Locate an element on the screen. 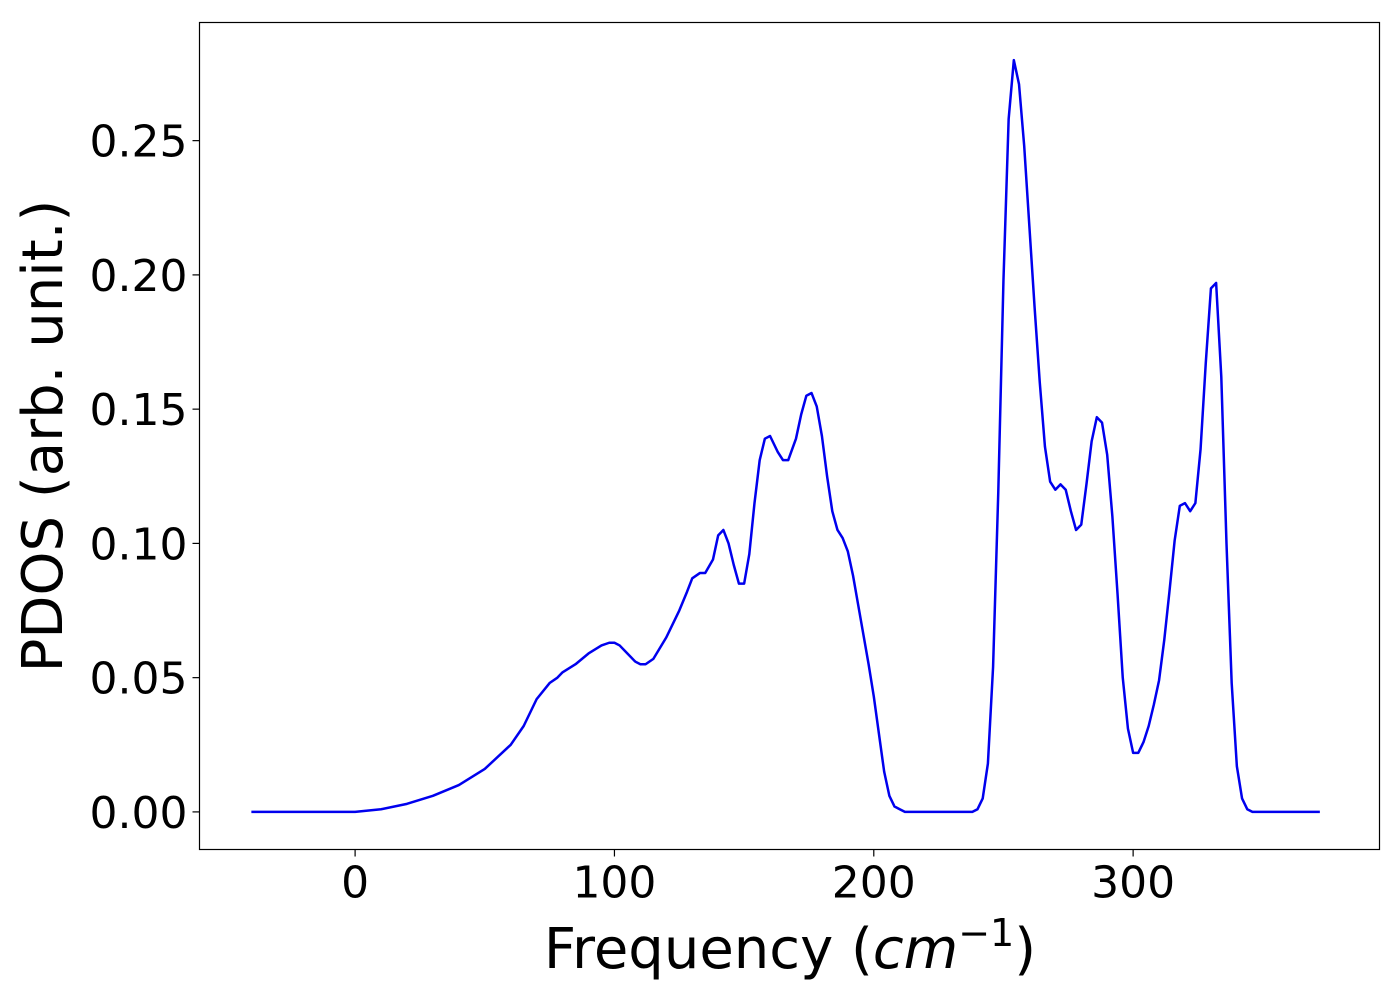  y-tick-label: 0.20 is located at coordinates (139, 276).